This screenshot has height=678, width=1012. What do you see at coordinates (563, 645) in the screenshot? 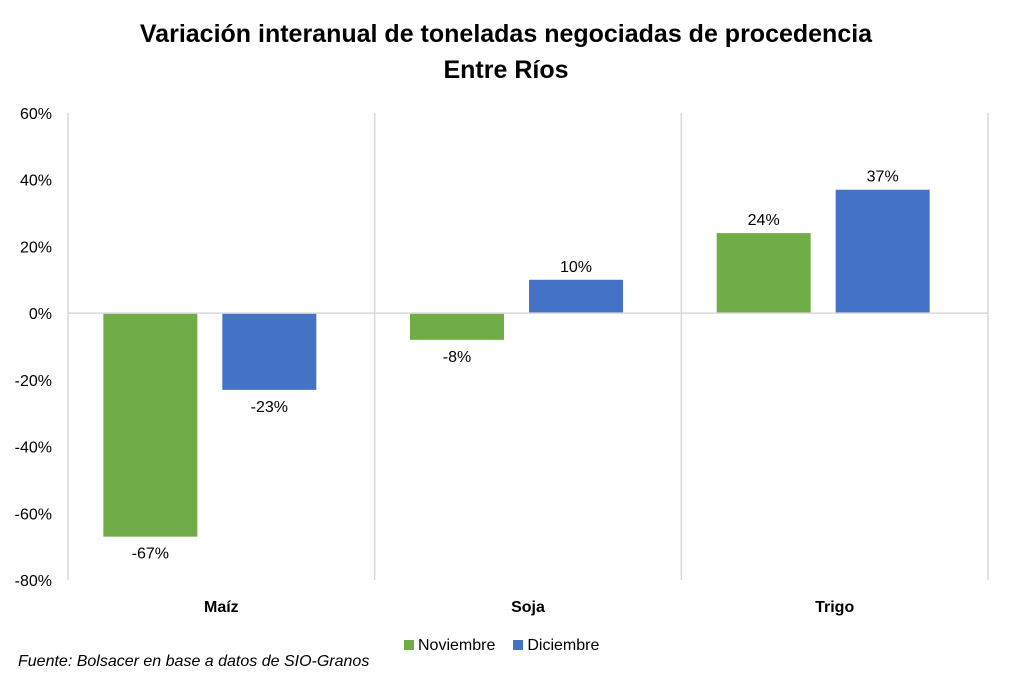
I see `legend-label-diciembre: Diciembre` at bounding box center [563, 645].